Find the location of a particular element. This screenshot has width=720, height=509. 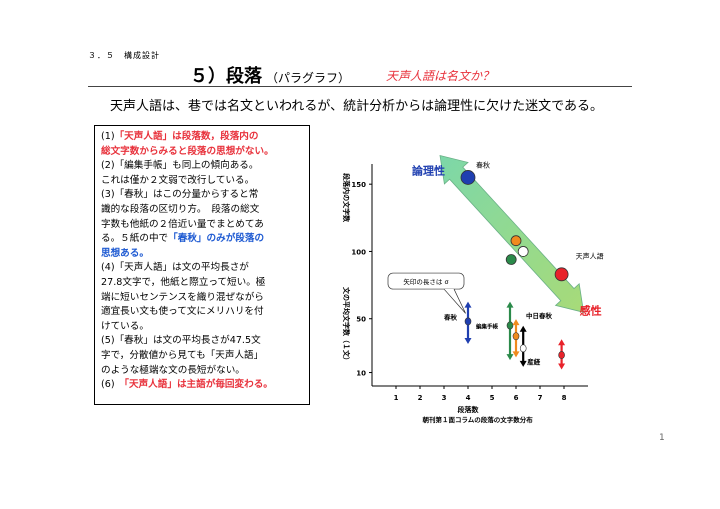

note-segment: 「春秋」のみが段落の is located at coordinates (216, 239).